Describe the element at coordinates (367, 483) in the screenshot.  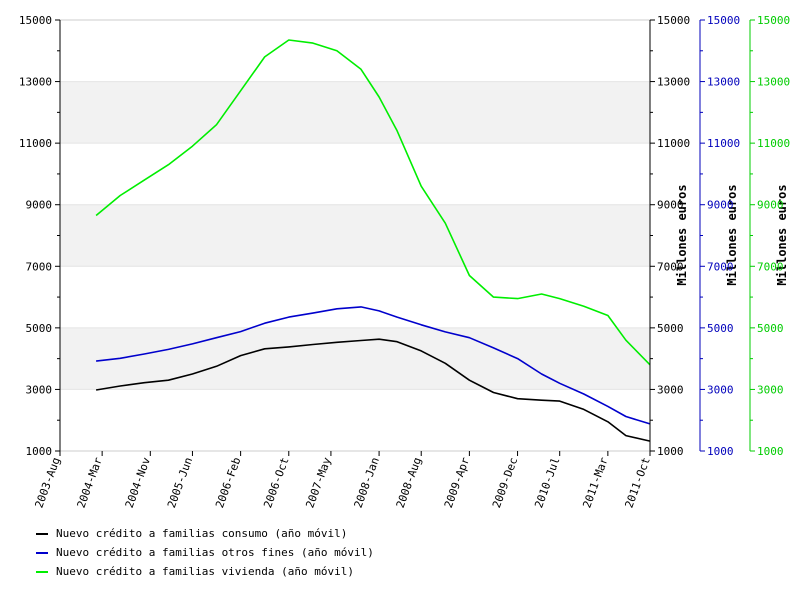
I see `x-tick-label: 2008-Jan` at that location.